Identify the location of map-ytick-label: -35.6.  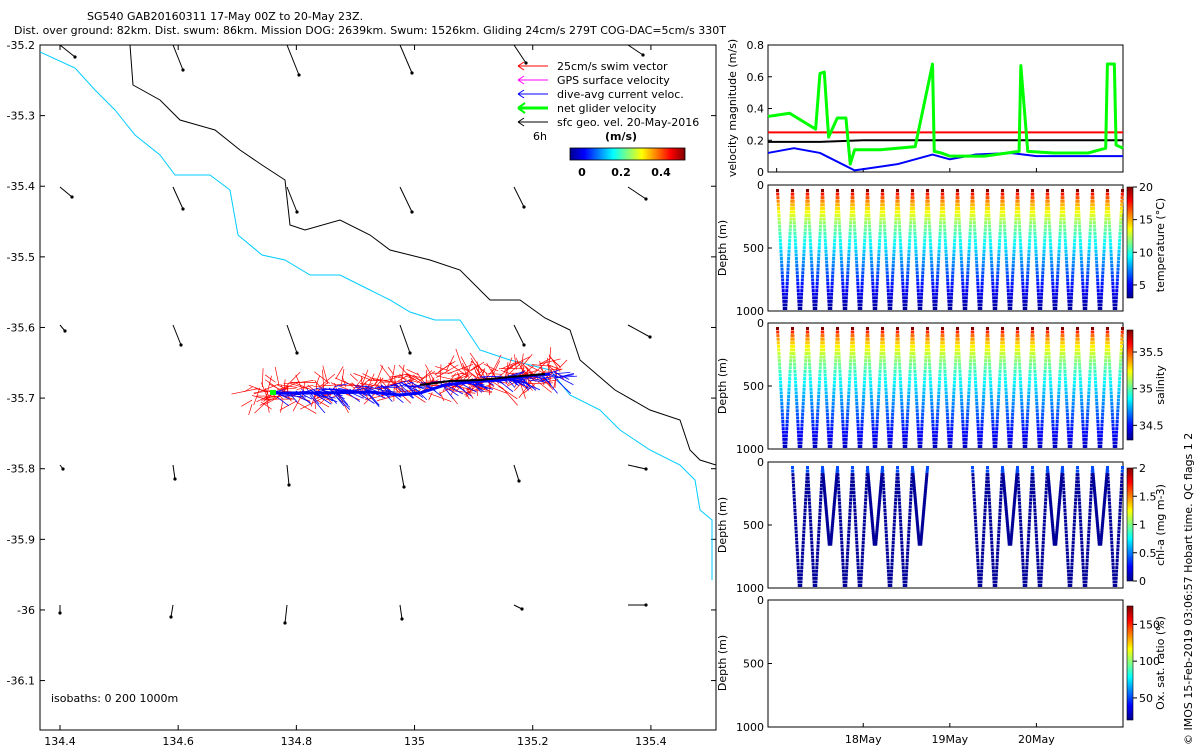
(21, 327).